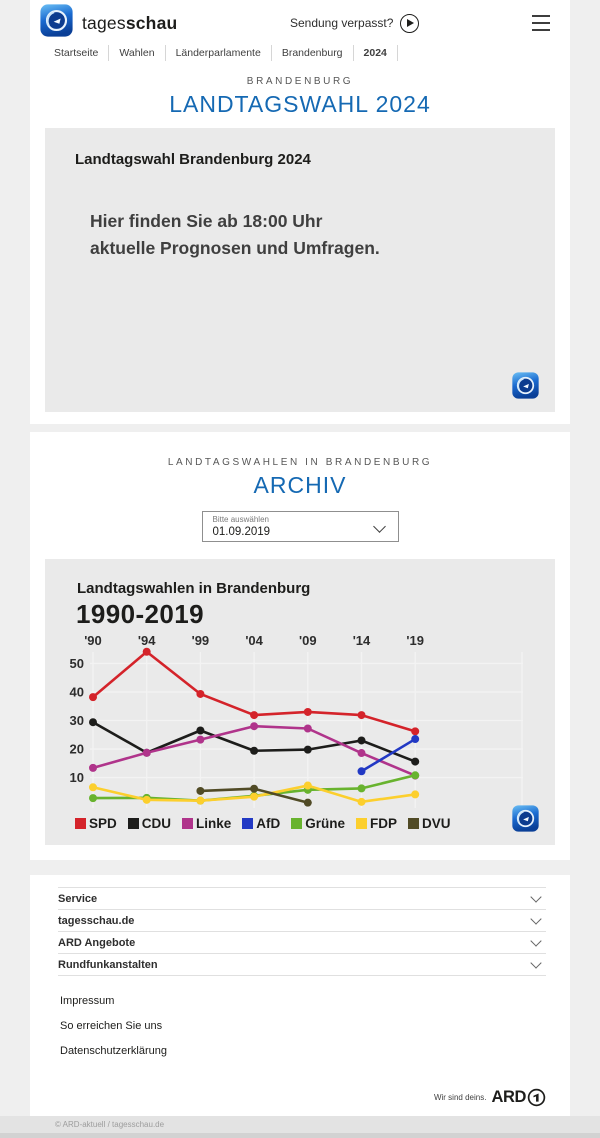  What do you see at coordinates (194, 588) in the screenshot?
I see `chart-title: Landtagswahlen in Brandenburg` at bounding box center [194, 588].